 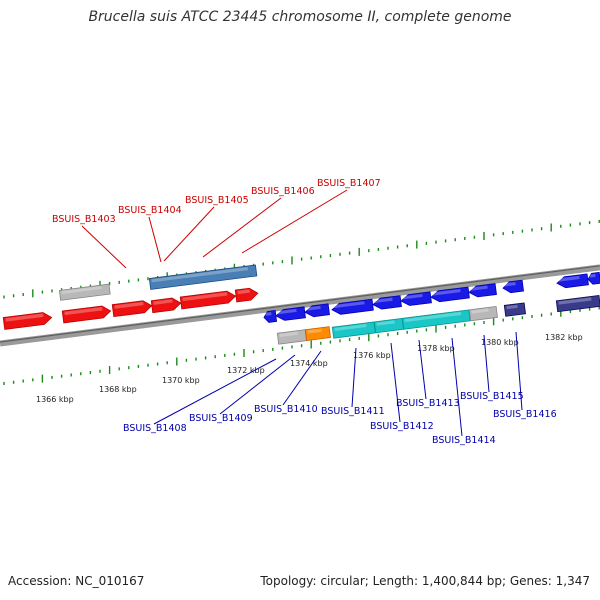 I want to click on gene-label: BSUIS_B1409, so click(x=221, y=418).